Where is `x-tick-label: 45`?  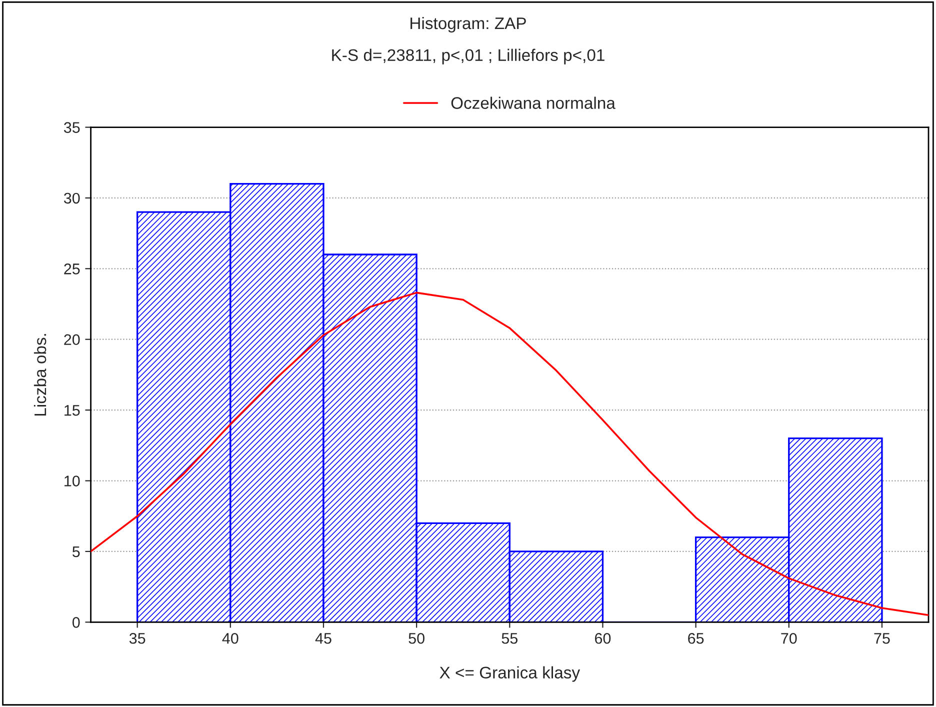
x-tick-label: 45 is located at coordinates (323, 638).